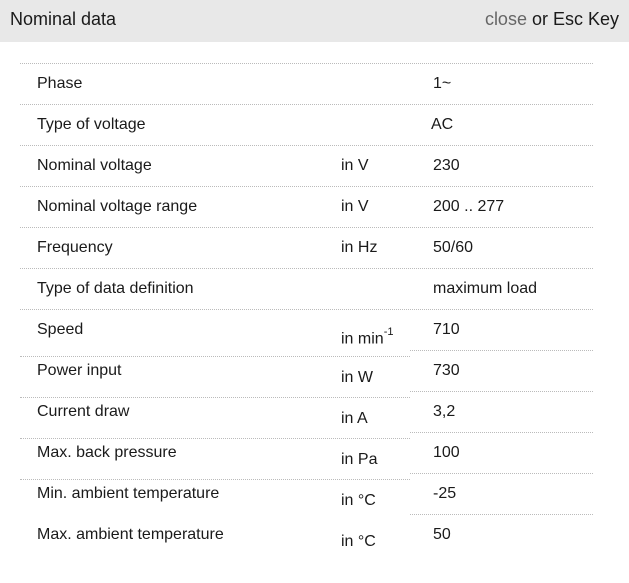 The width and height of the screenshot is (629, 583). I want to click on close-hint: close or Esc Key, so click(552, 19).